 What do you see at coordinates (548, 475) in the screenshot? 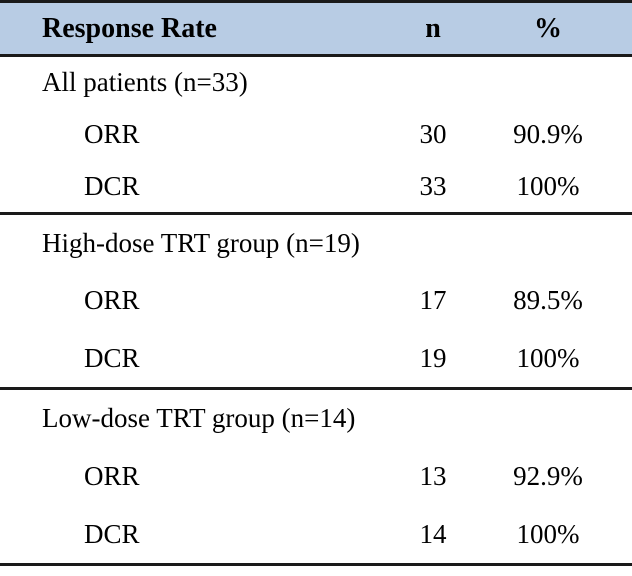
I see `row-percent-value: 92.9%` at bounding box center [548, 475].